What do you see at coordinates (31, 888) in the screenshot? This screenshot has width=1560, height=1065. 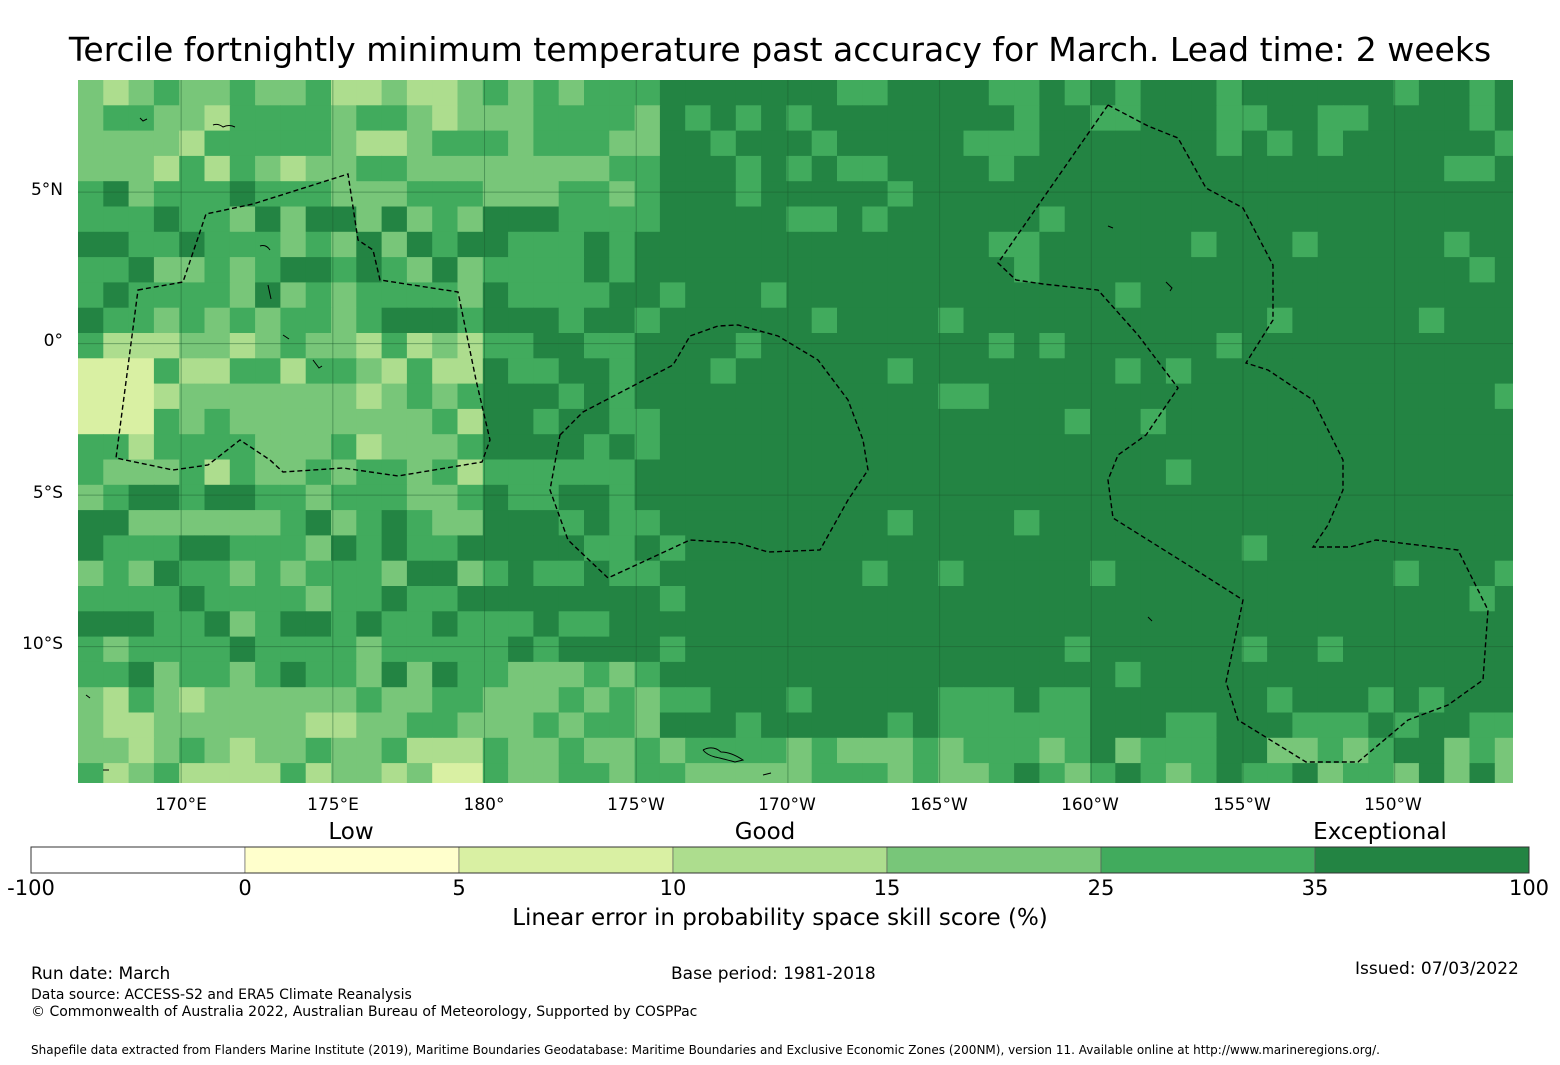 I see `colorbar-tick: -100` at bounding box center [31, 888].